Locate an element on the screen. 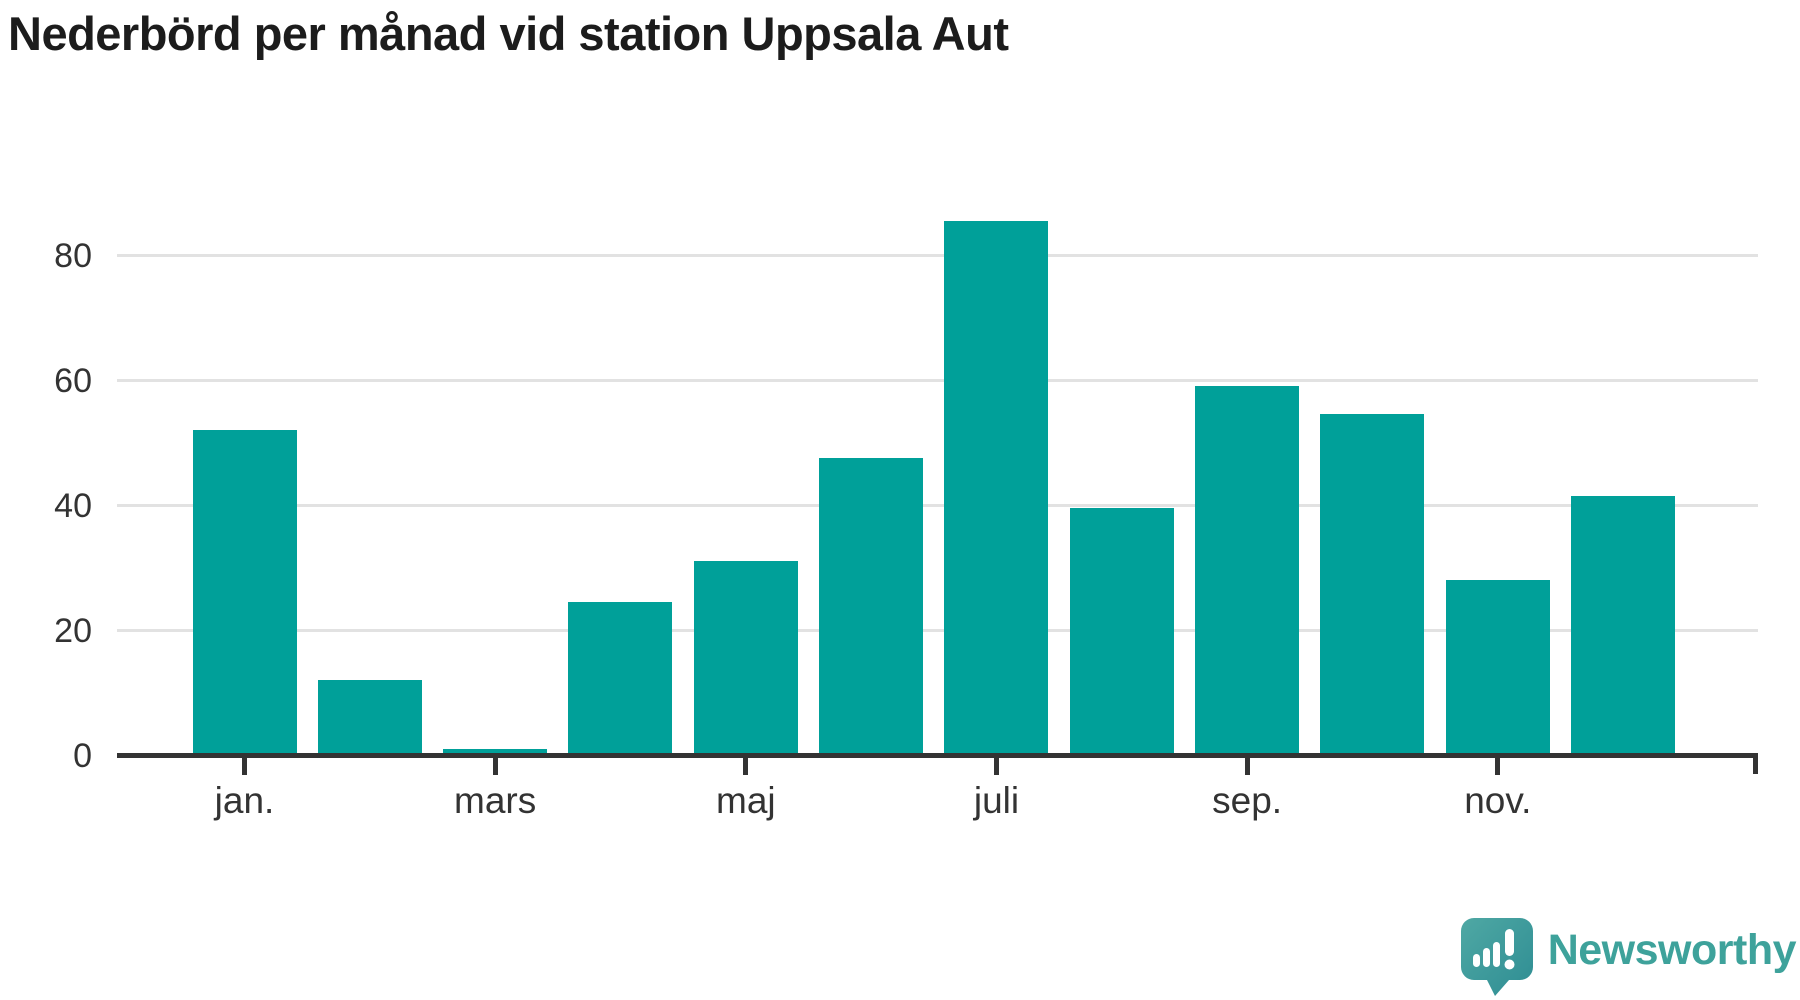 Image resolution: width=1800 pixels, height=1000 pixels. bar-aug. is located at coordinates (1121, 632).